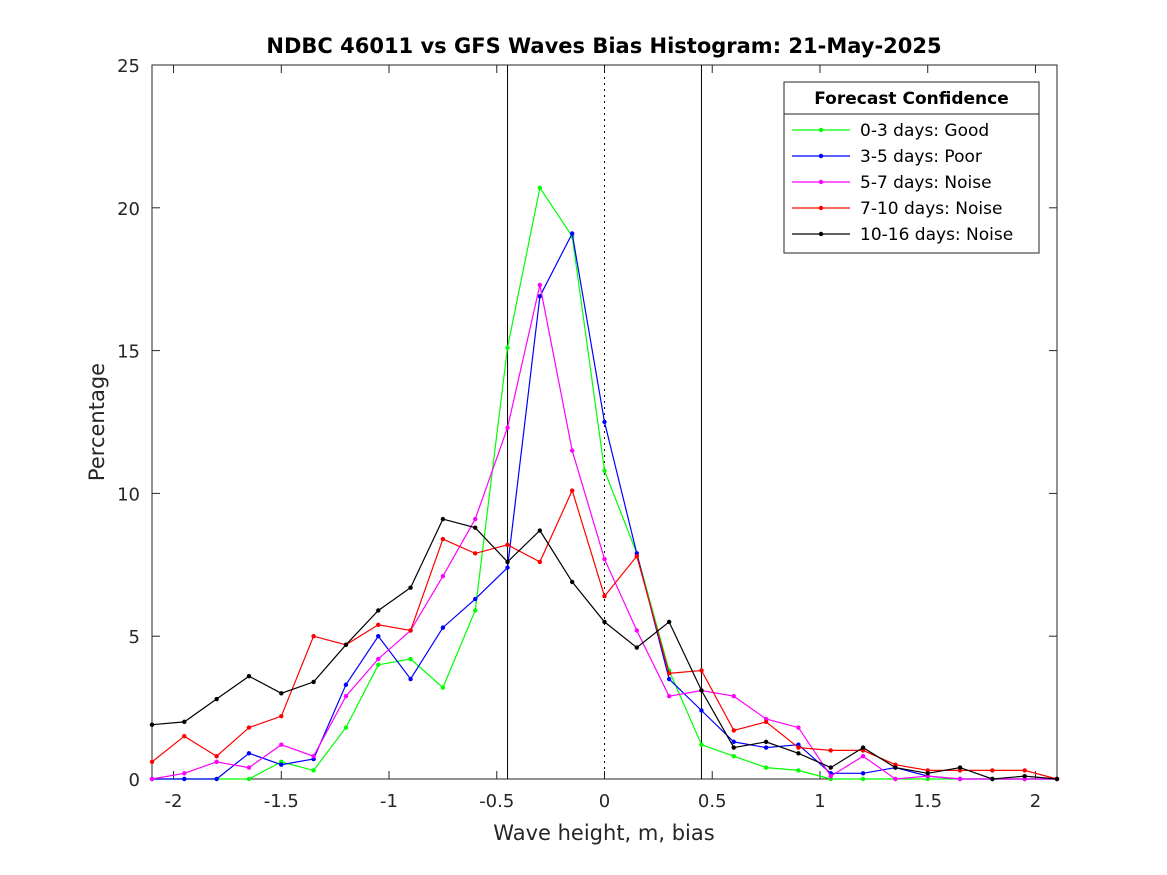 Image resolution: width=1167 pixels, height=875 pixels. I want to click on x-tick-label: -1.5, so click(281, 801).